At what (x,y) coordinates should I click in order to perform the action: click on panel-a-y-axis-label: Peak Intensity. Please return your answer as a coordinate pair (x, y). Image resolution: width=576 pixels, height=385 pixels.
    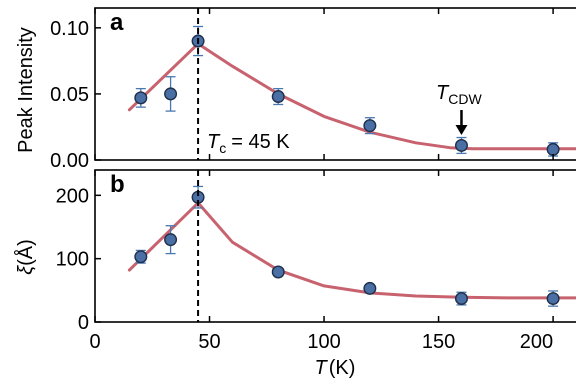
    Looking at the image, I should click on (26, 90).